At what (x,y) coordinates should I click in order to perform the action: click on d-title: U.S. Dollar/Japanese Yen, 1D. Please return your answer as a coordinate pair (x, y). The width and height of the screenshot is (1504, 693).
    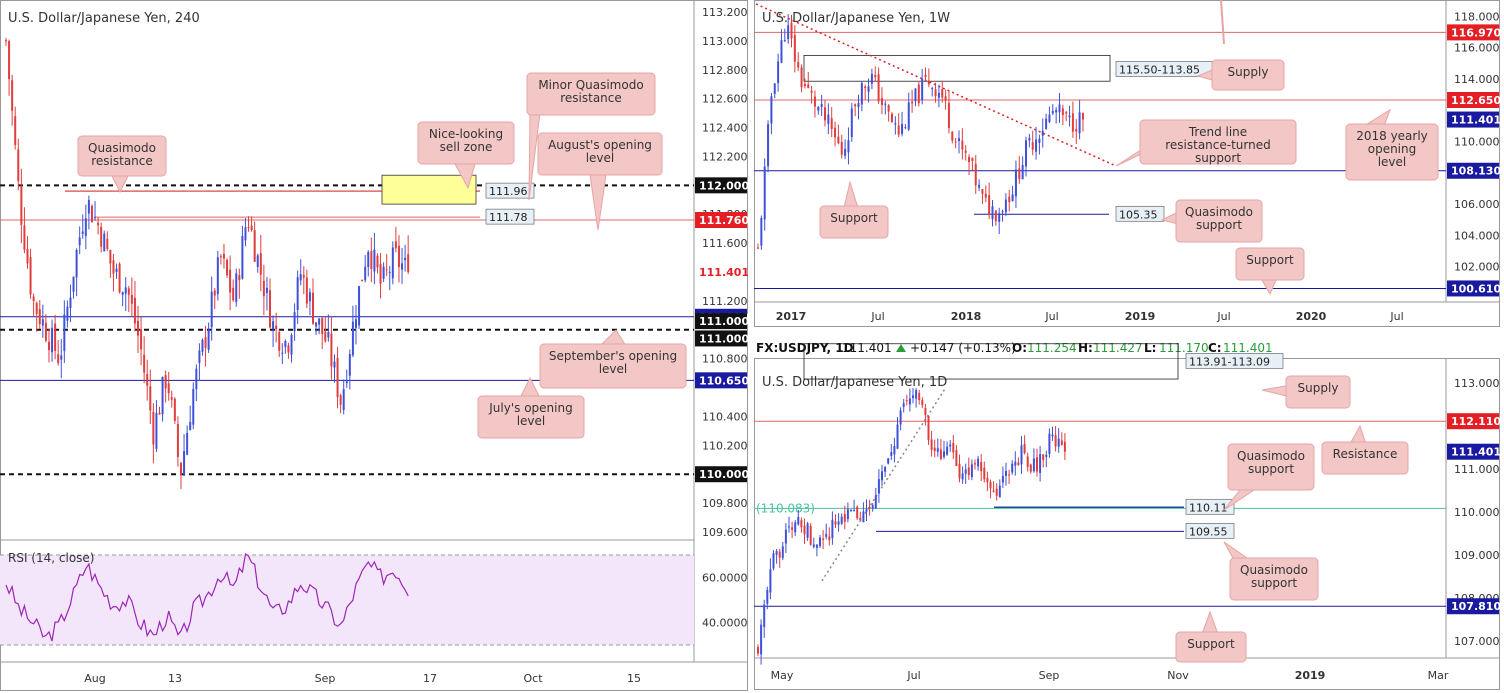
    Looking at the image, I should click on (854, 382).